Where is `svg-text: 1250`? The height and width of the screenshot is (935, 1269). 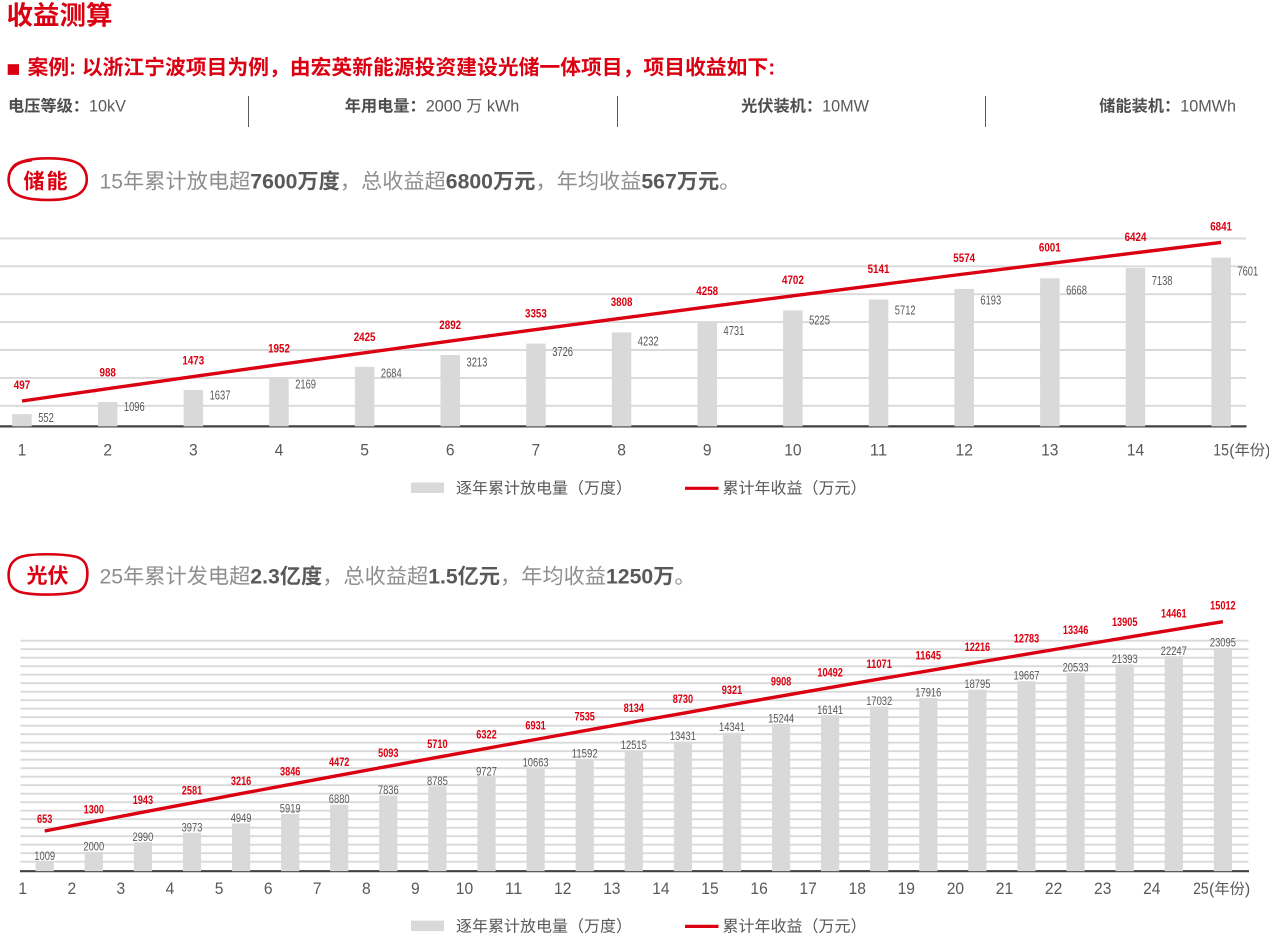 svg-text: 1250 is located at coordinates (629, 577).